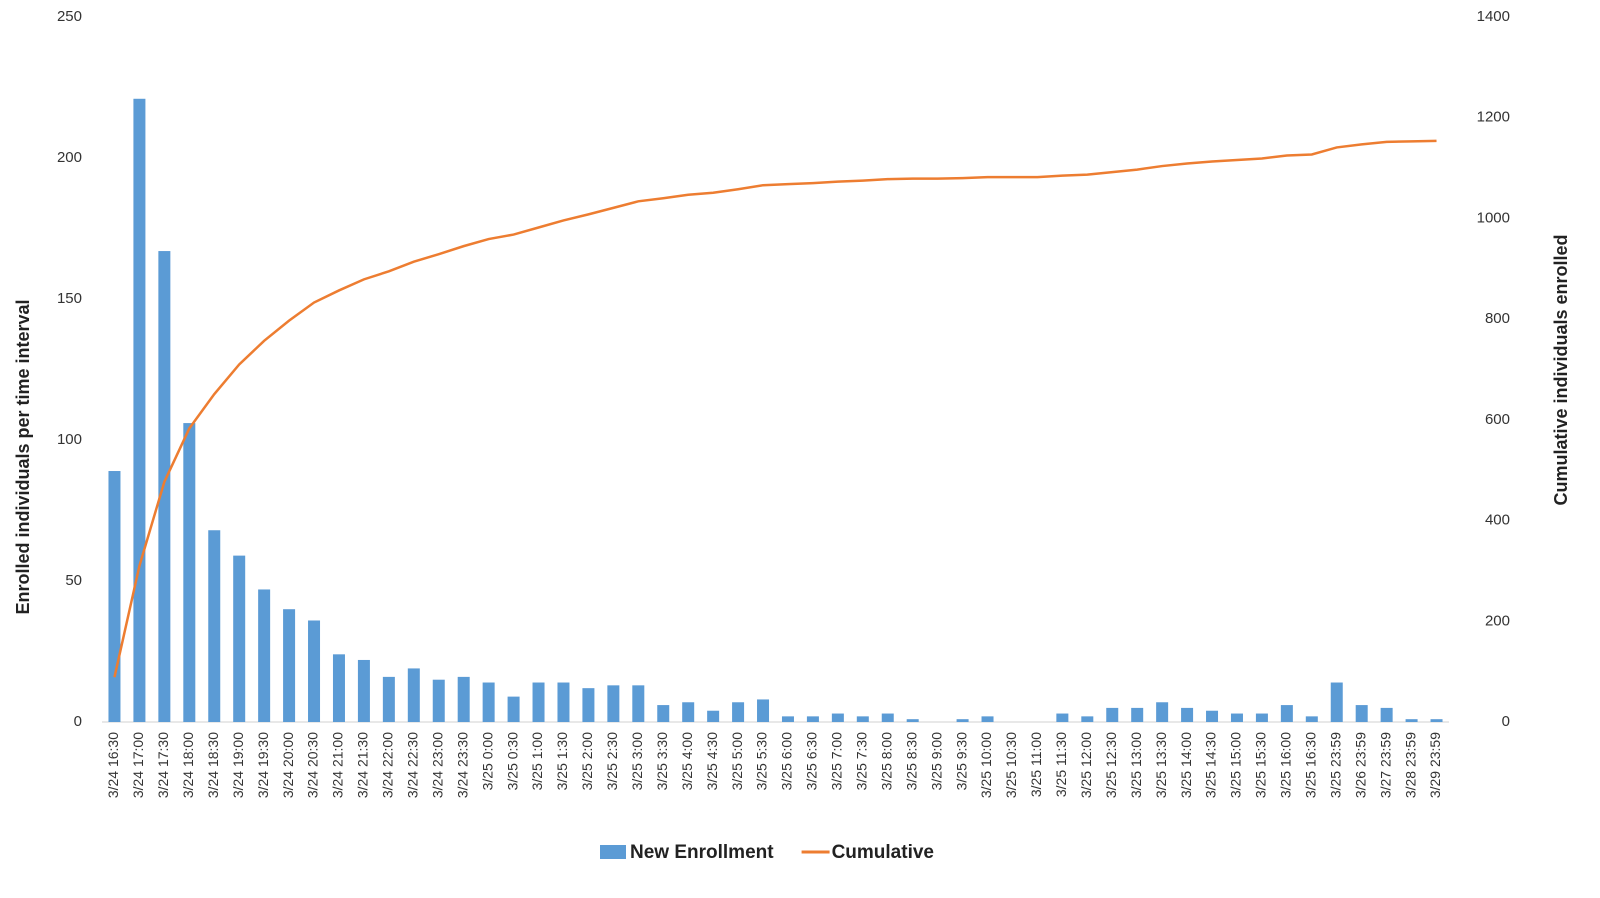 This screenshot has height=898, width=1600. What do you see at coordinates (1061, 764) in the screenshot?
I see `x-tick-label: 3/25 11:30` at bounding box center [1061, 764].